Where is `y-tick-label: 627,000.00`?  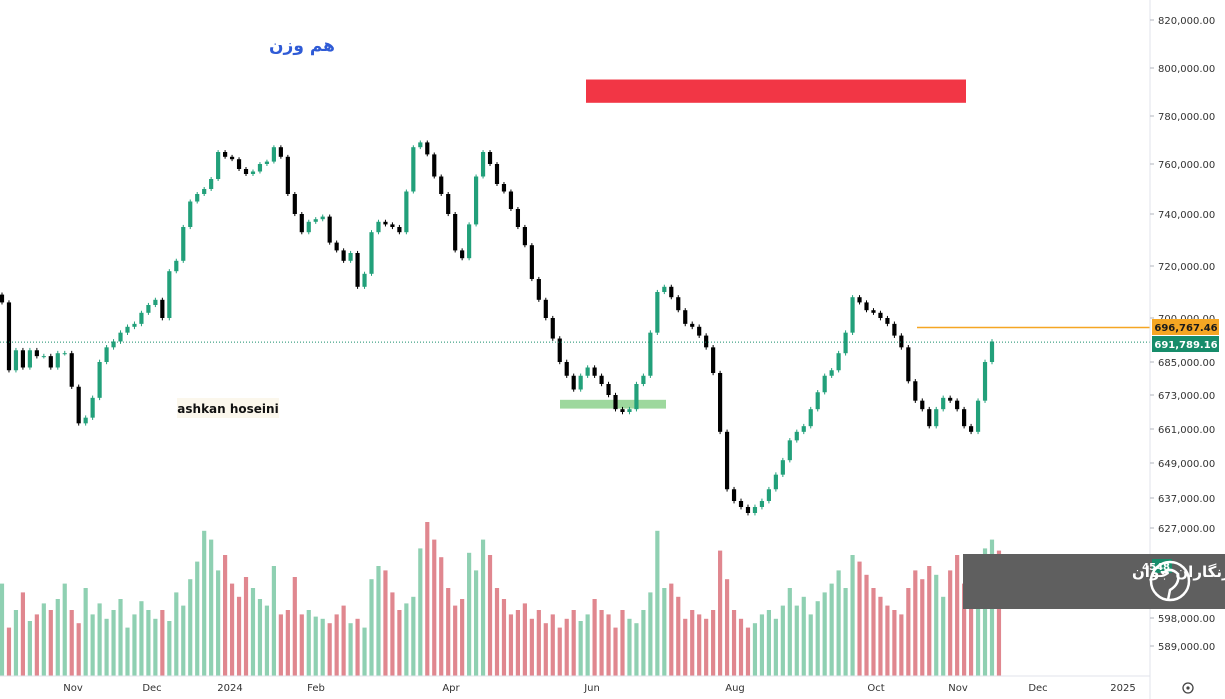
y-tick-label: 627,000.00 is located at coordinates (1186, 529).